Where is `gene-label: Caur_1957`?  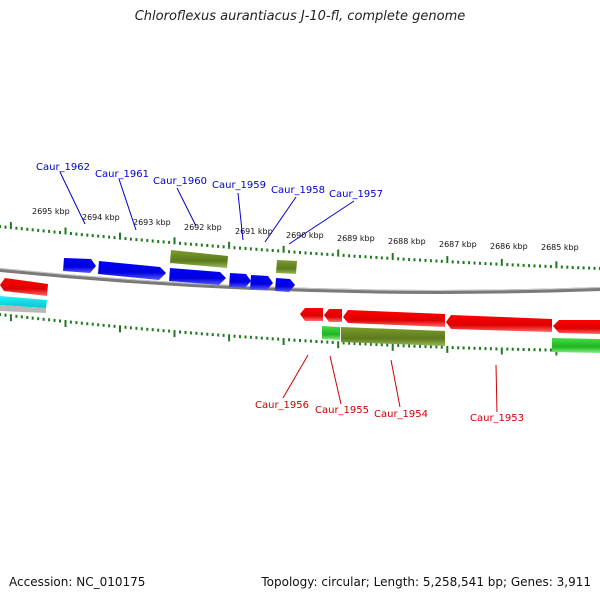
gene-label: Caur_1957 is located at coordinates (356, 194).